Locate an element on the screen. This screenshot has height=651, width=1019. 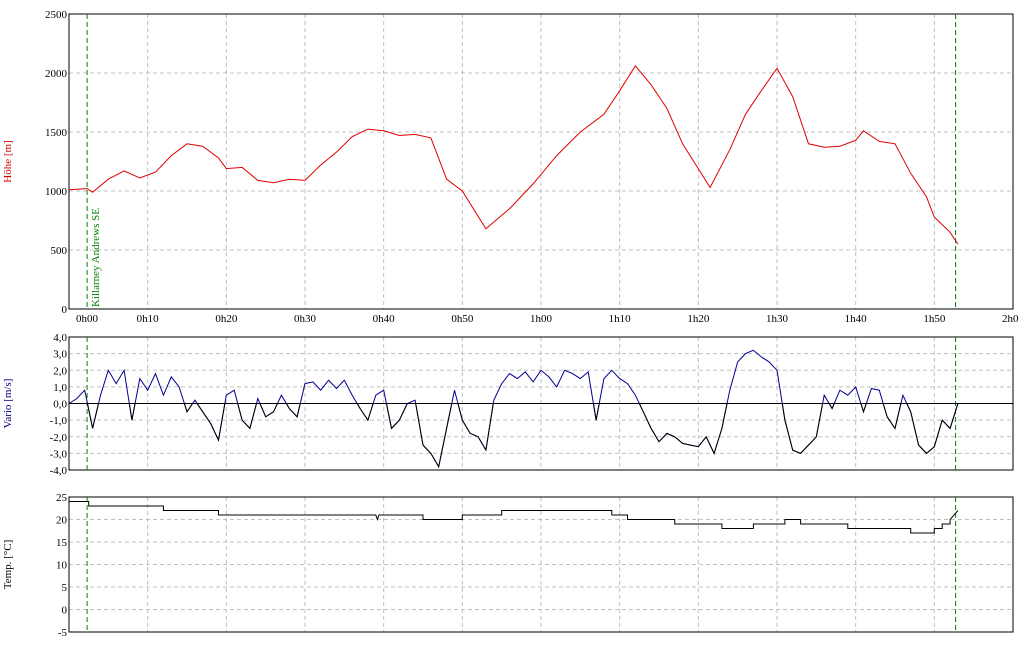
y-tick-label: 4,0 is located at coordinates (60, 338).